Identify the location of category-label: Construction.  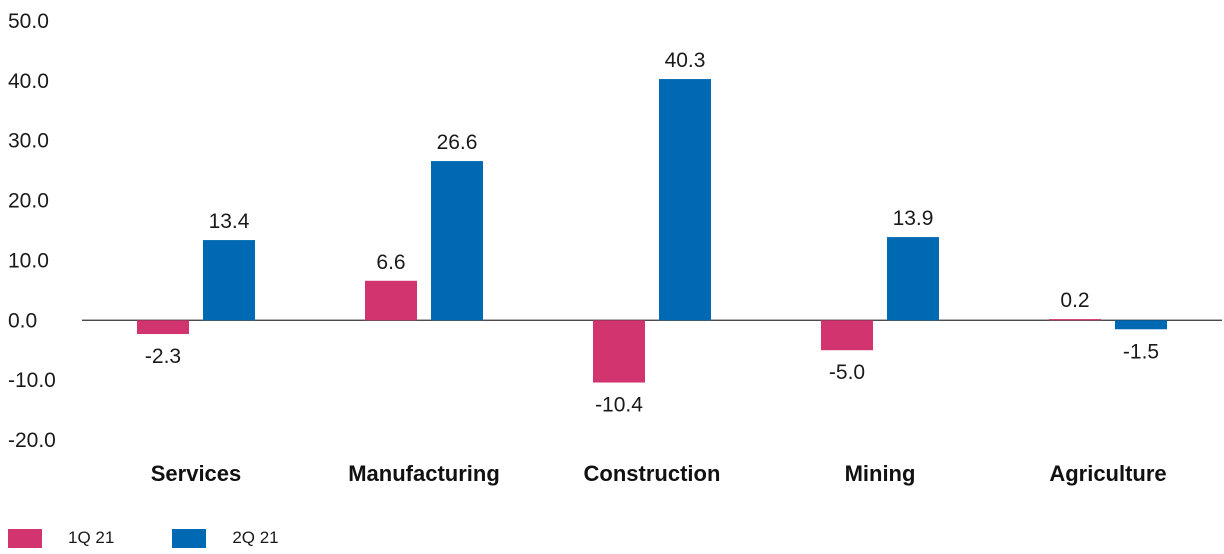
(652, 473).